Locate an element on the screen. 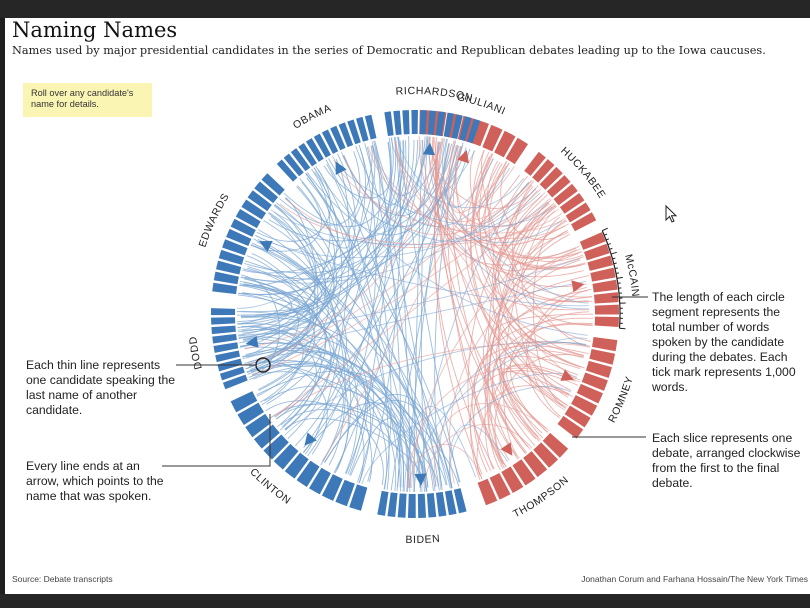 The width and height of the screenshot is (810, 608). segment-clinton is located at coordinates (299, 451).